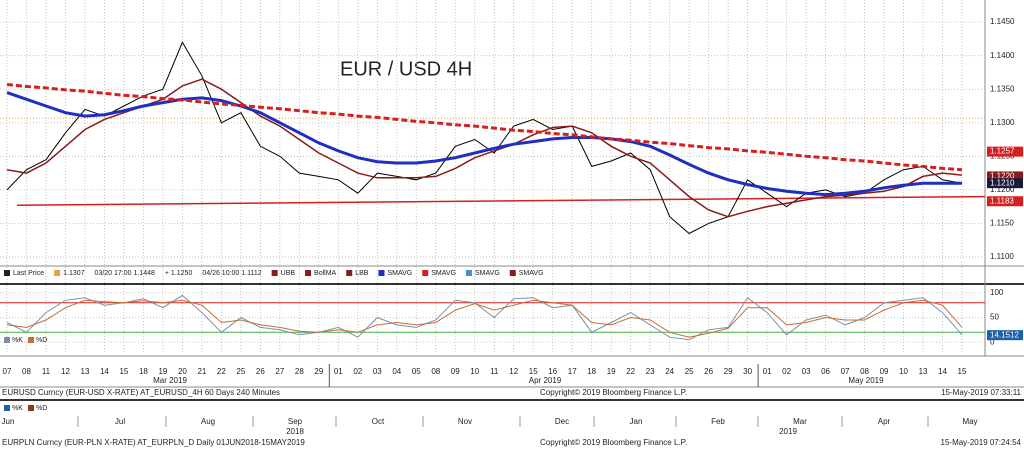 This screenshot has height=449, width=1024. Describe the element at coordinates (170, 380) in the screenshot. I see `month-label: Mar 2019` at that location.